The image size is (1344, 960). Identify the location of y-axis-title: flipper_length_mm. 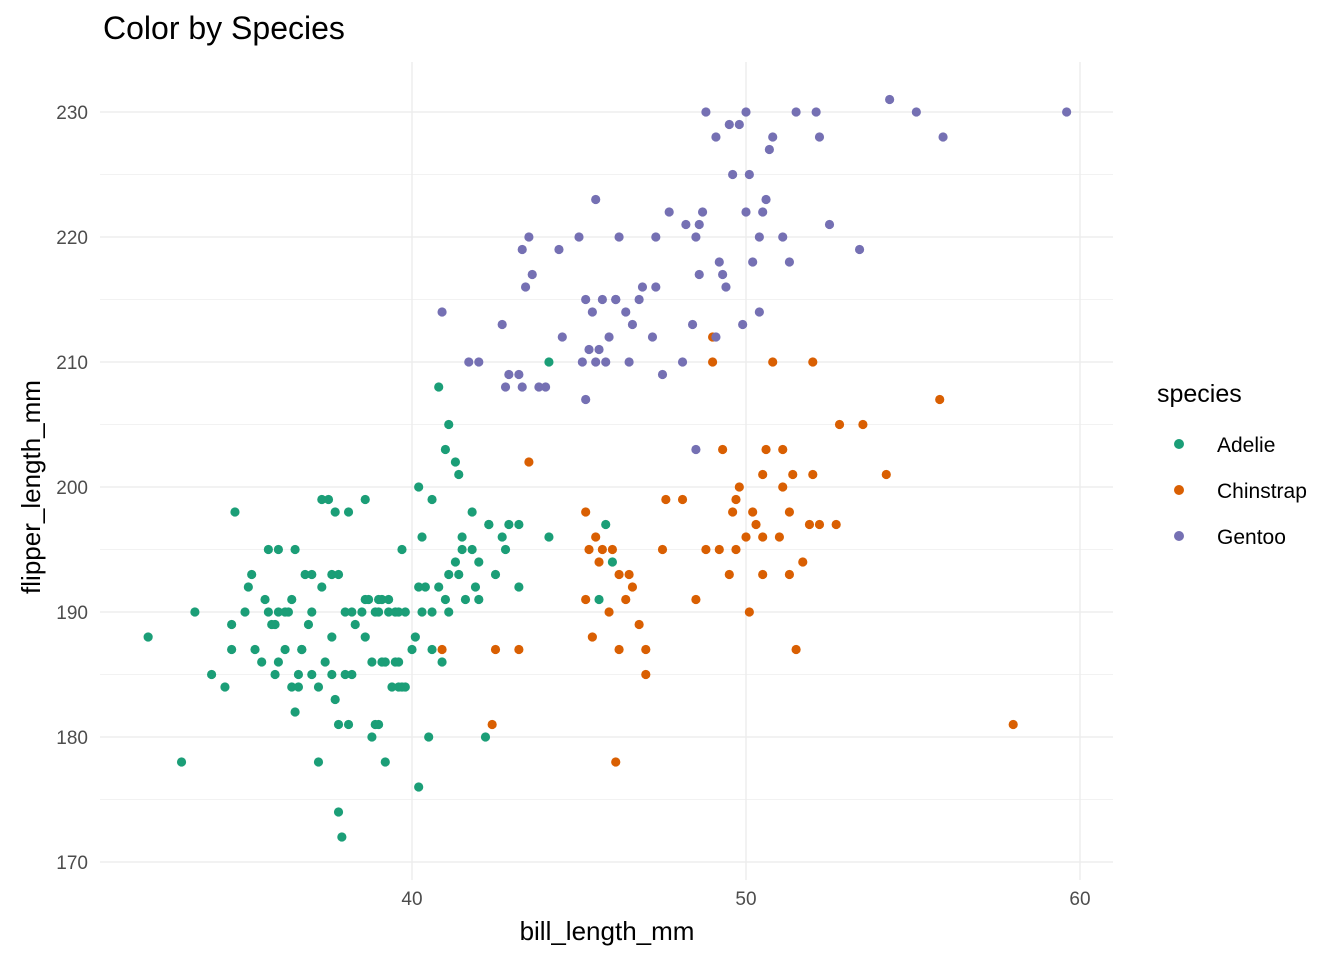
(31, 487).